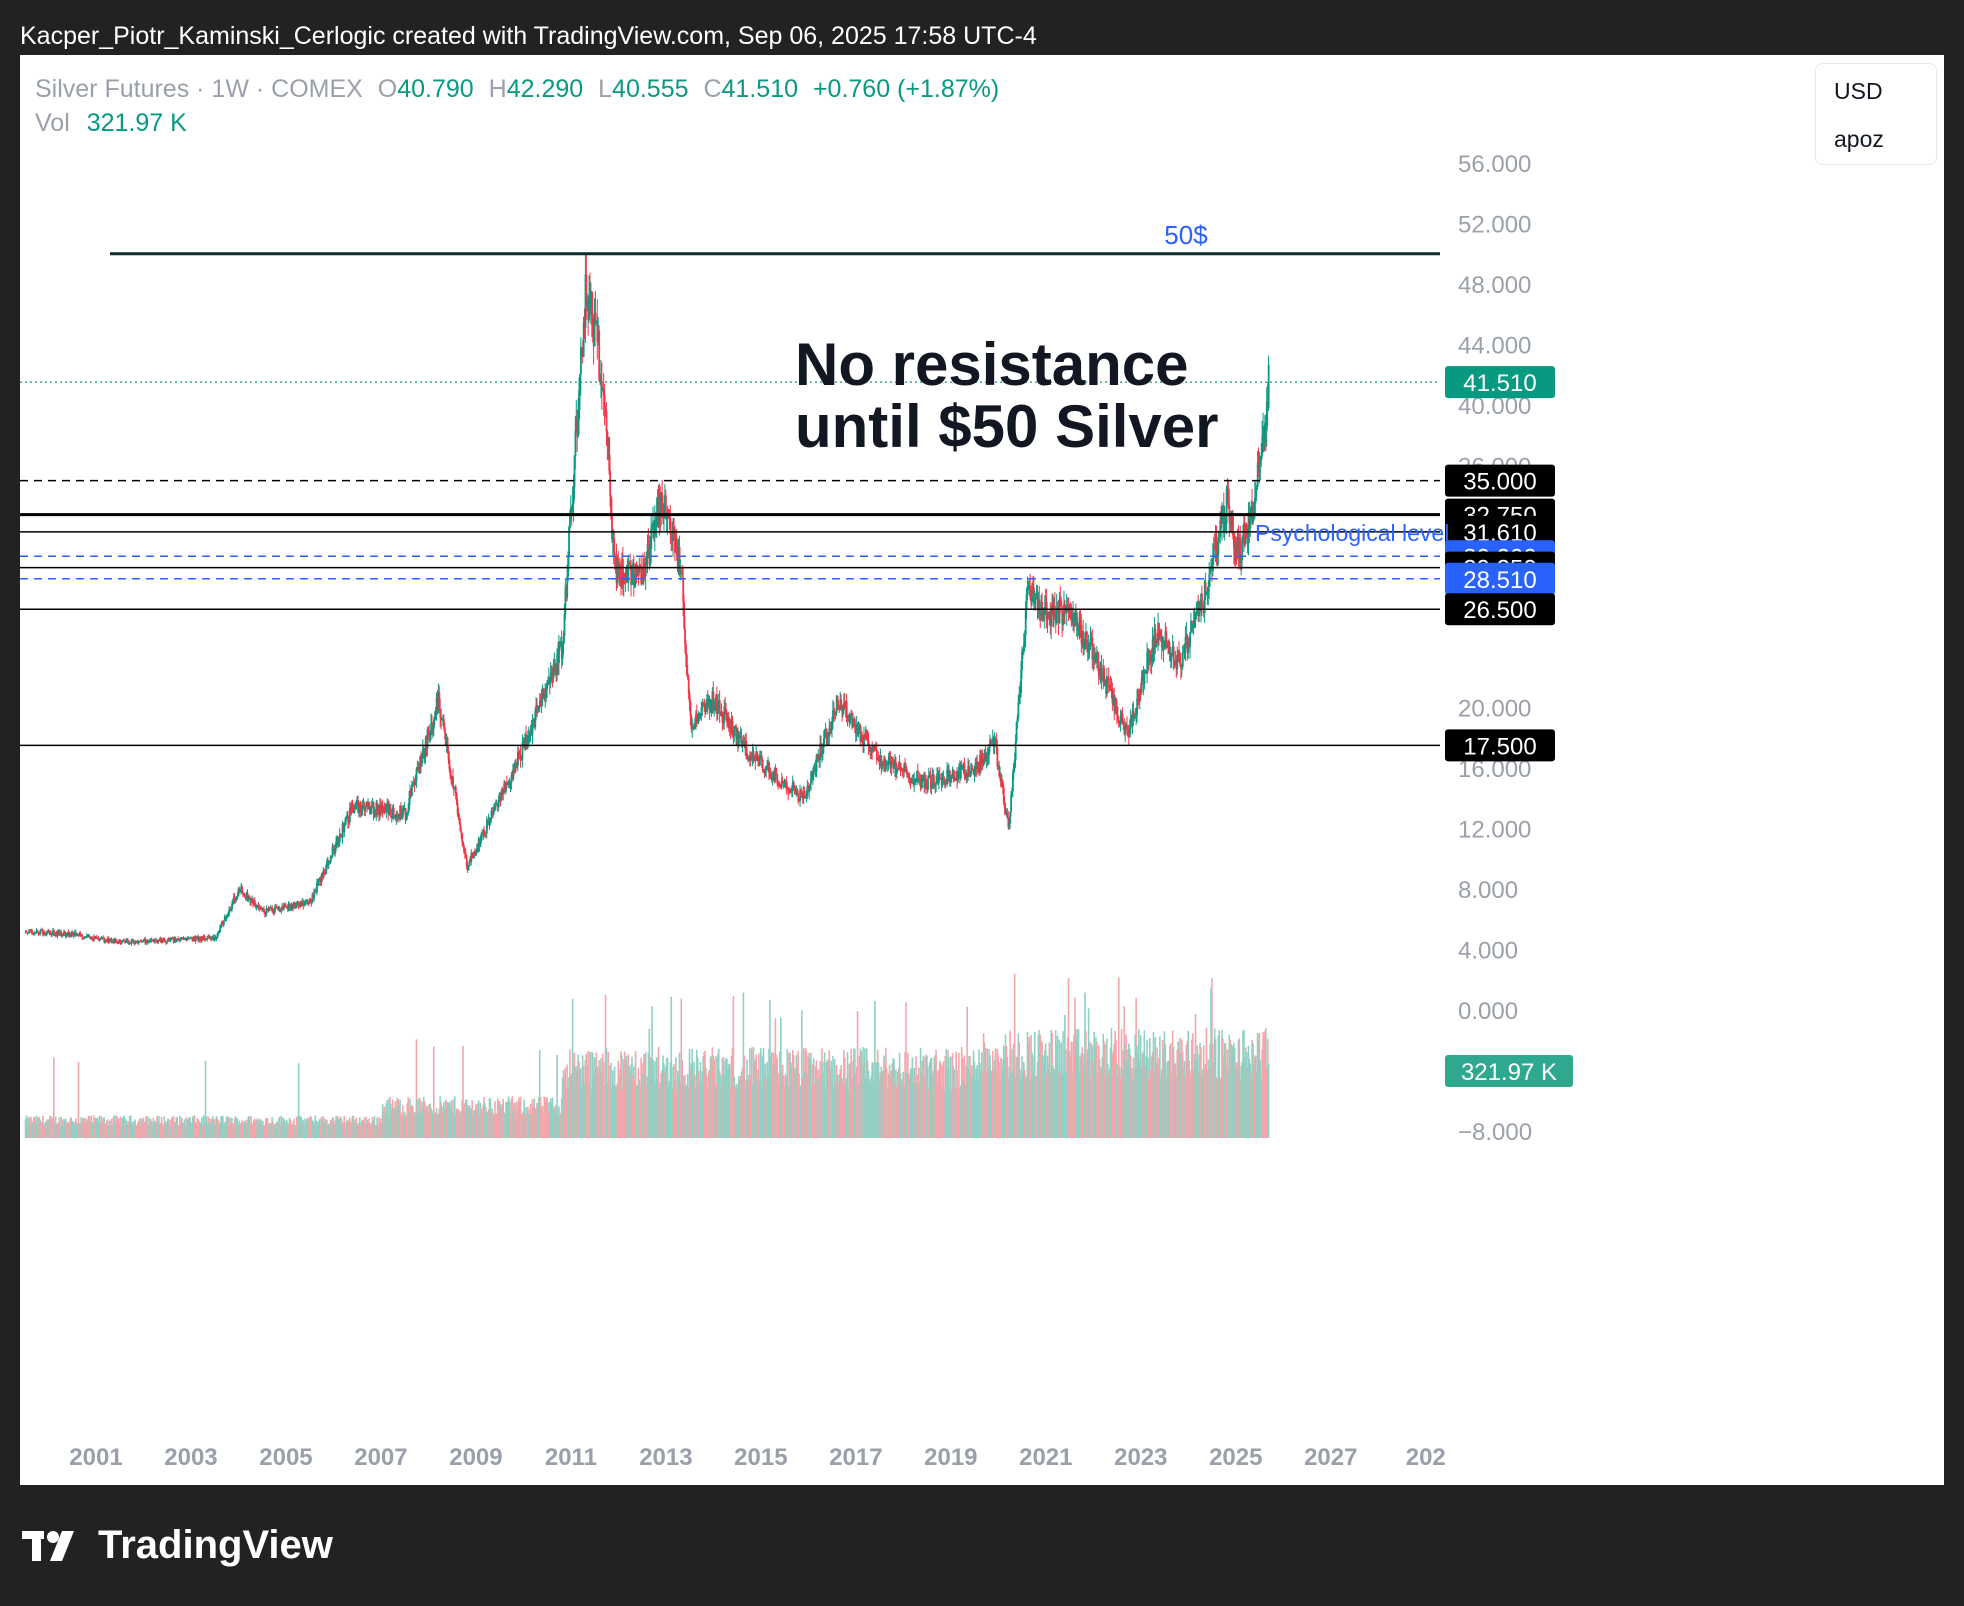  I want to click on symbol-name: Silver Futures · 1W · COMEX, so click(199, 89).